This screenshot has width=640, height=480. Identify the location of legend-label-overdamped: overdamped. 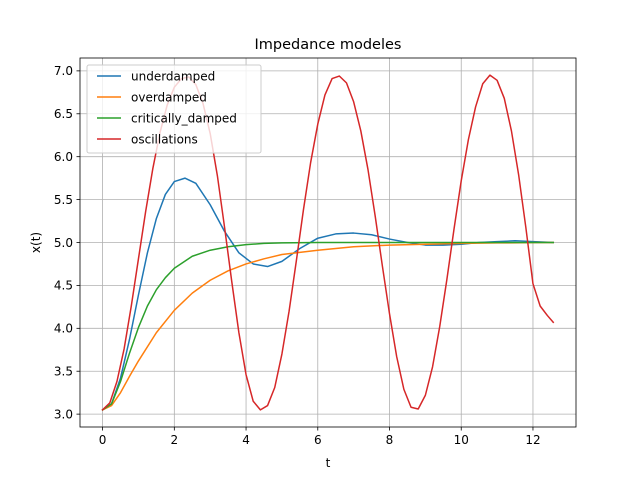
(169, 97).